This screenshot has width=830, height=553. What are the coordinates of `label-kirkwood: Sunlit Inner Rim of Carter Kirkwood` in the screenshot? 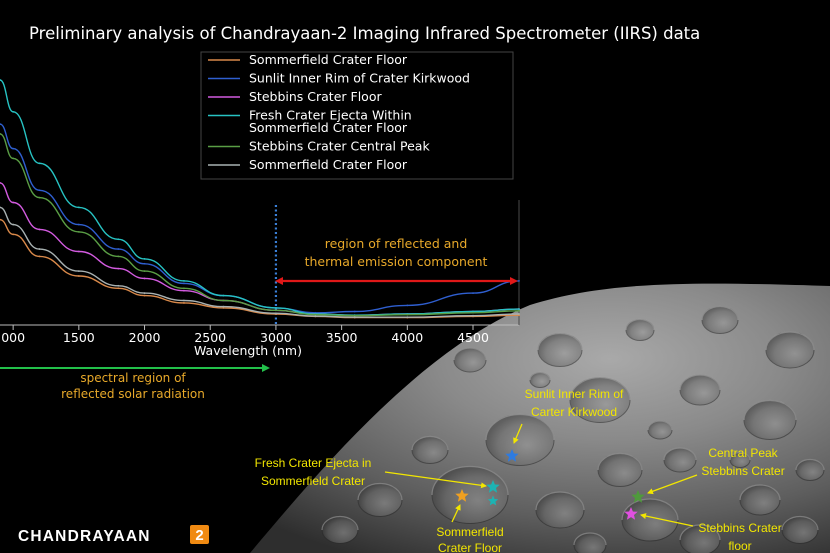 It's located at (568, 415).